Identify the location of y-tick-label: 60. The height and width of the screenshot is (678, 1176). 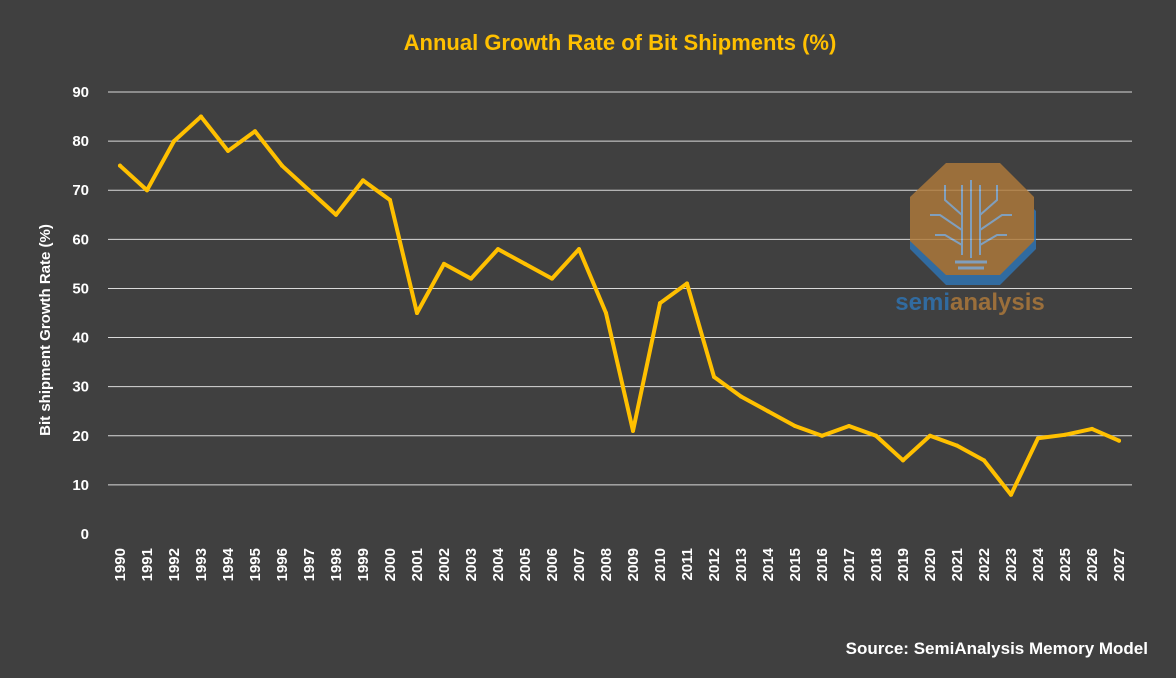
(80, 239).